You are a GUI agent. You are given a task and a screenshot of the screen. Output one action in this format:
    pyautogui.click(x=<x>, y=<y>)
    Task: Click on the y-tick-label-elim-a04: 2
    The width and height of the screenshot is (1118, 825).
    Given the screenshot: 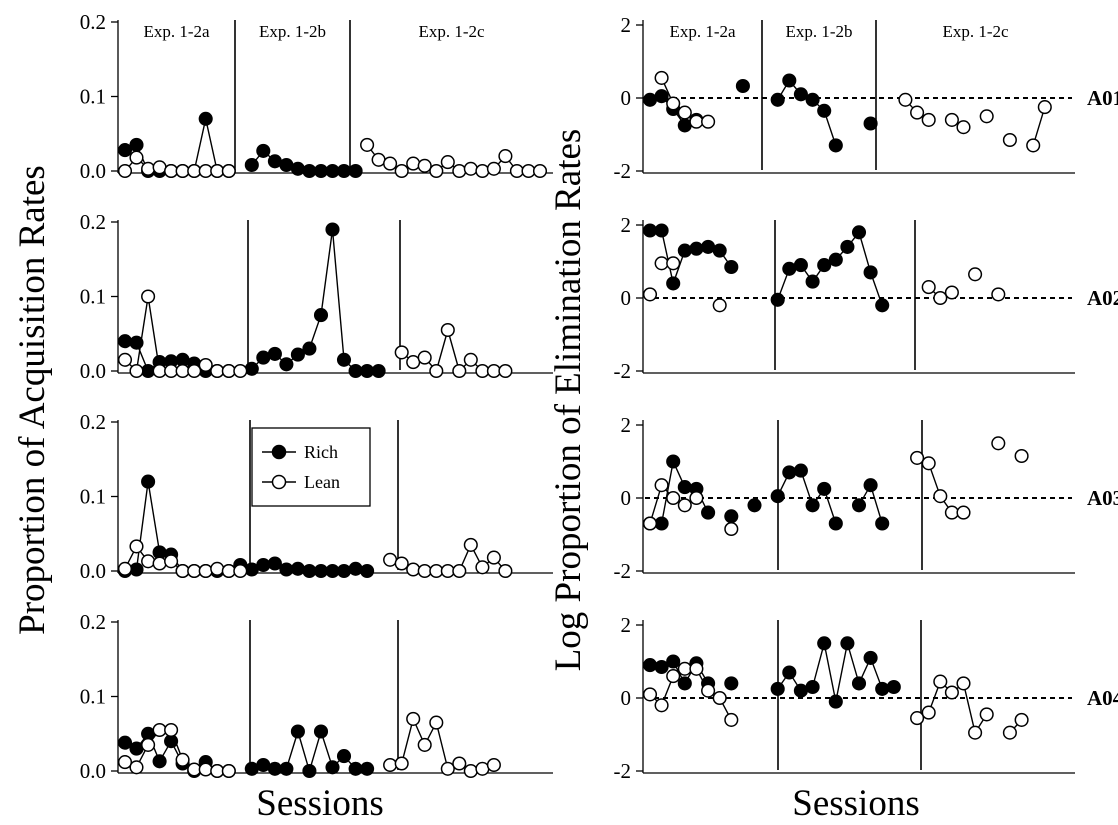 What is the action you would take?
    pyautogui.click(x=626, y=625)
    